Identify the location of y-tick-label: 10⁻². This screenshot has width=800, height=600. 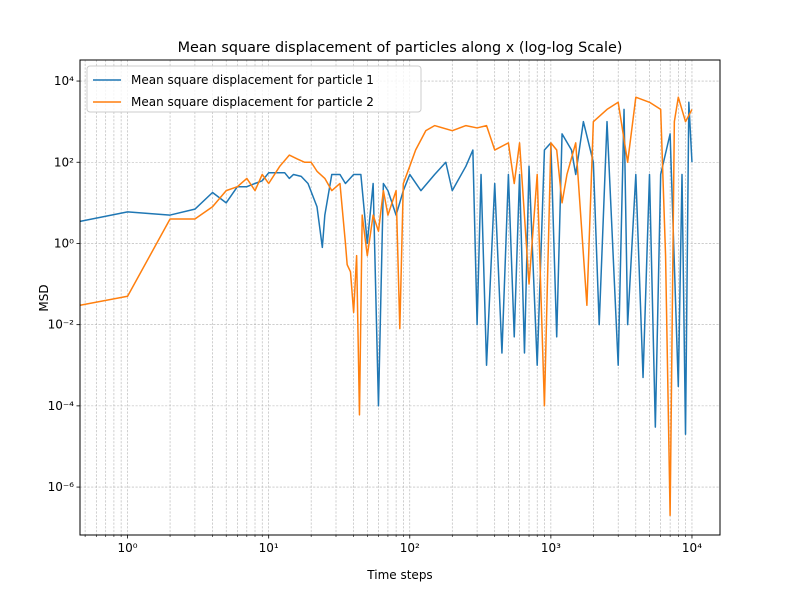
(61, 325).